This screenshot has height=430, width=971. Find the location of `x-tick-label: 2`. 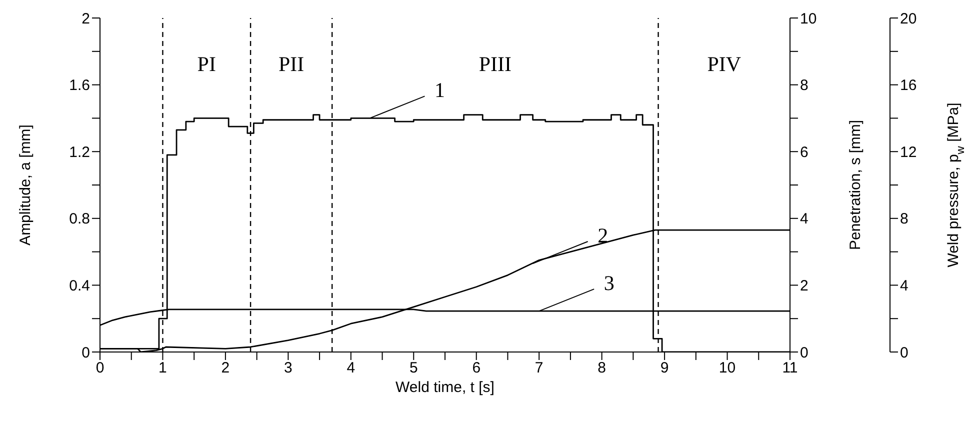

x-tick-label: 2 is located at coordinates (225, 368).